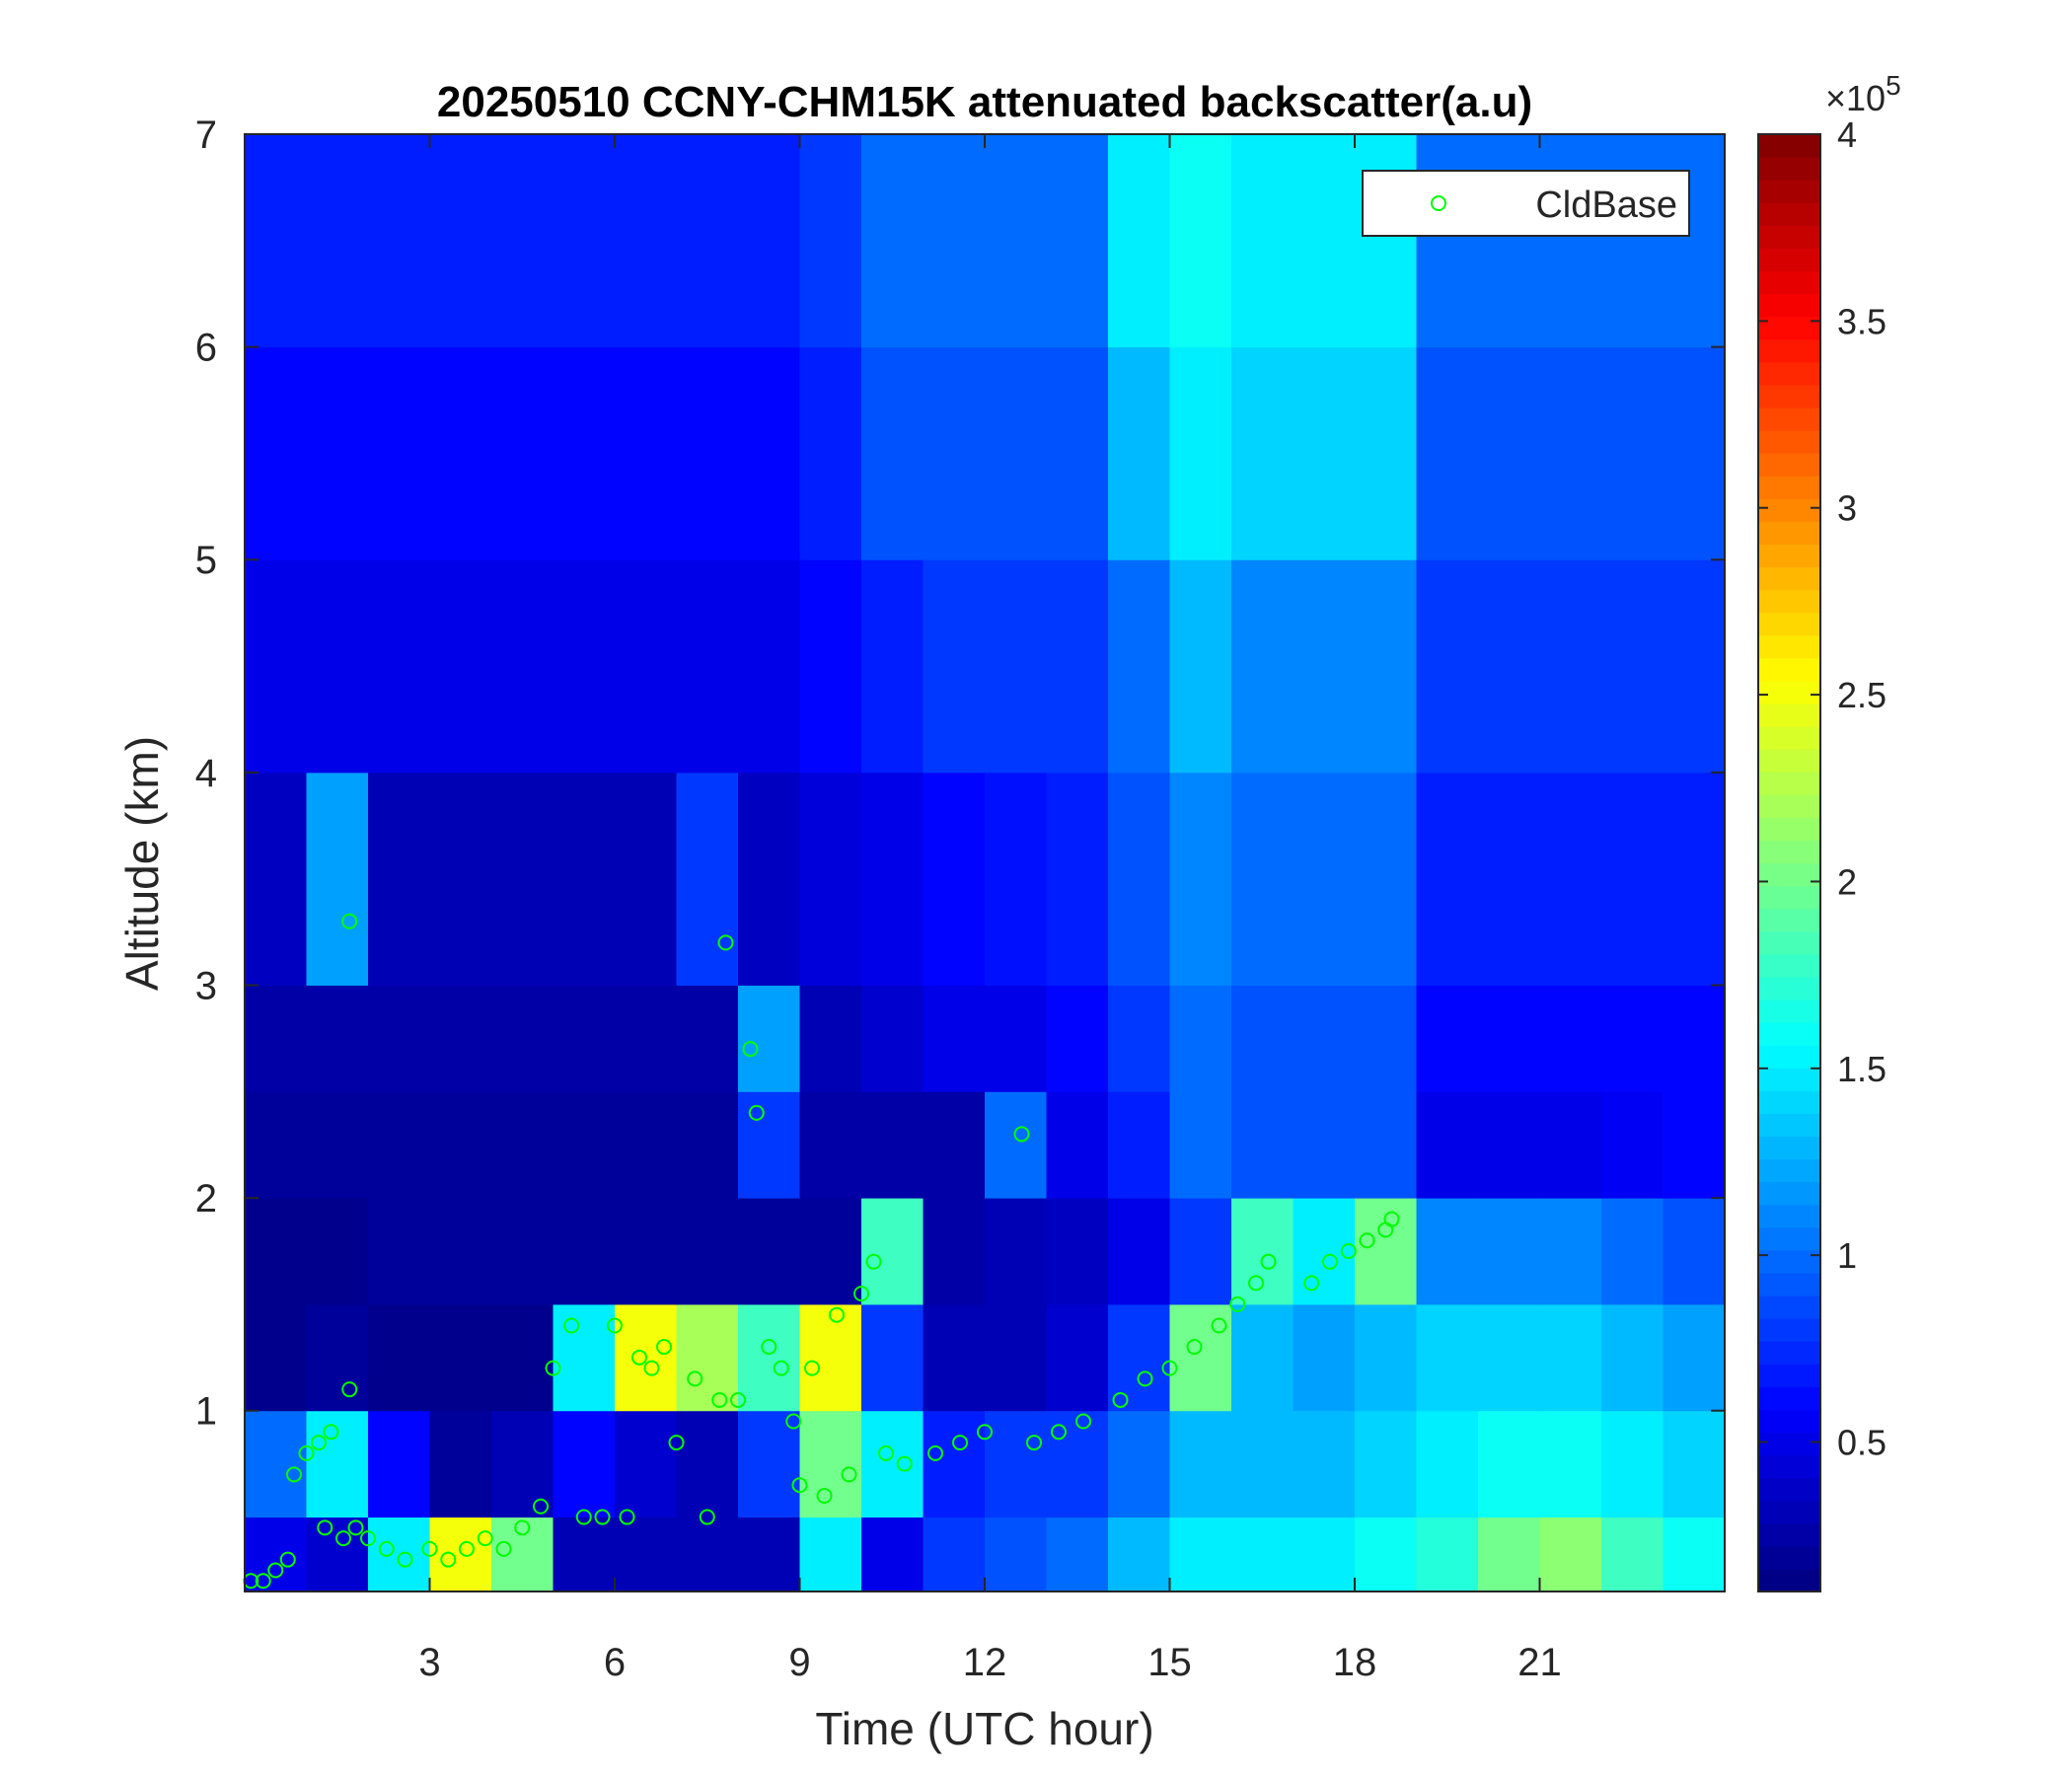 This screenshot has width=2072, height=1776. I want to click on y-tick-label: 2, so click(206, 1199).